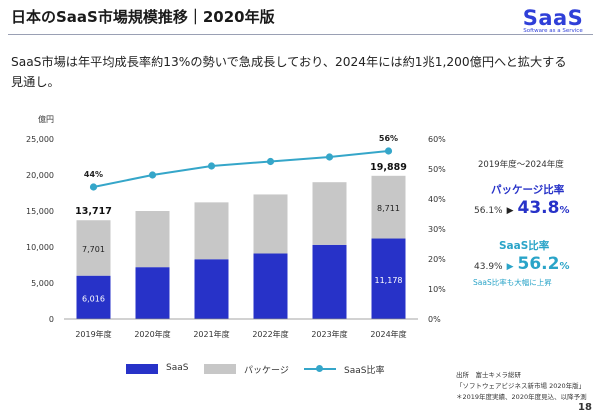  I want to click on y-left-unit: 億円, so click(46, 119).